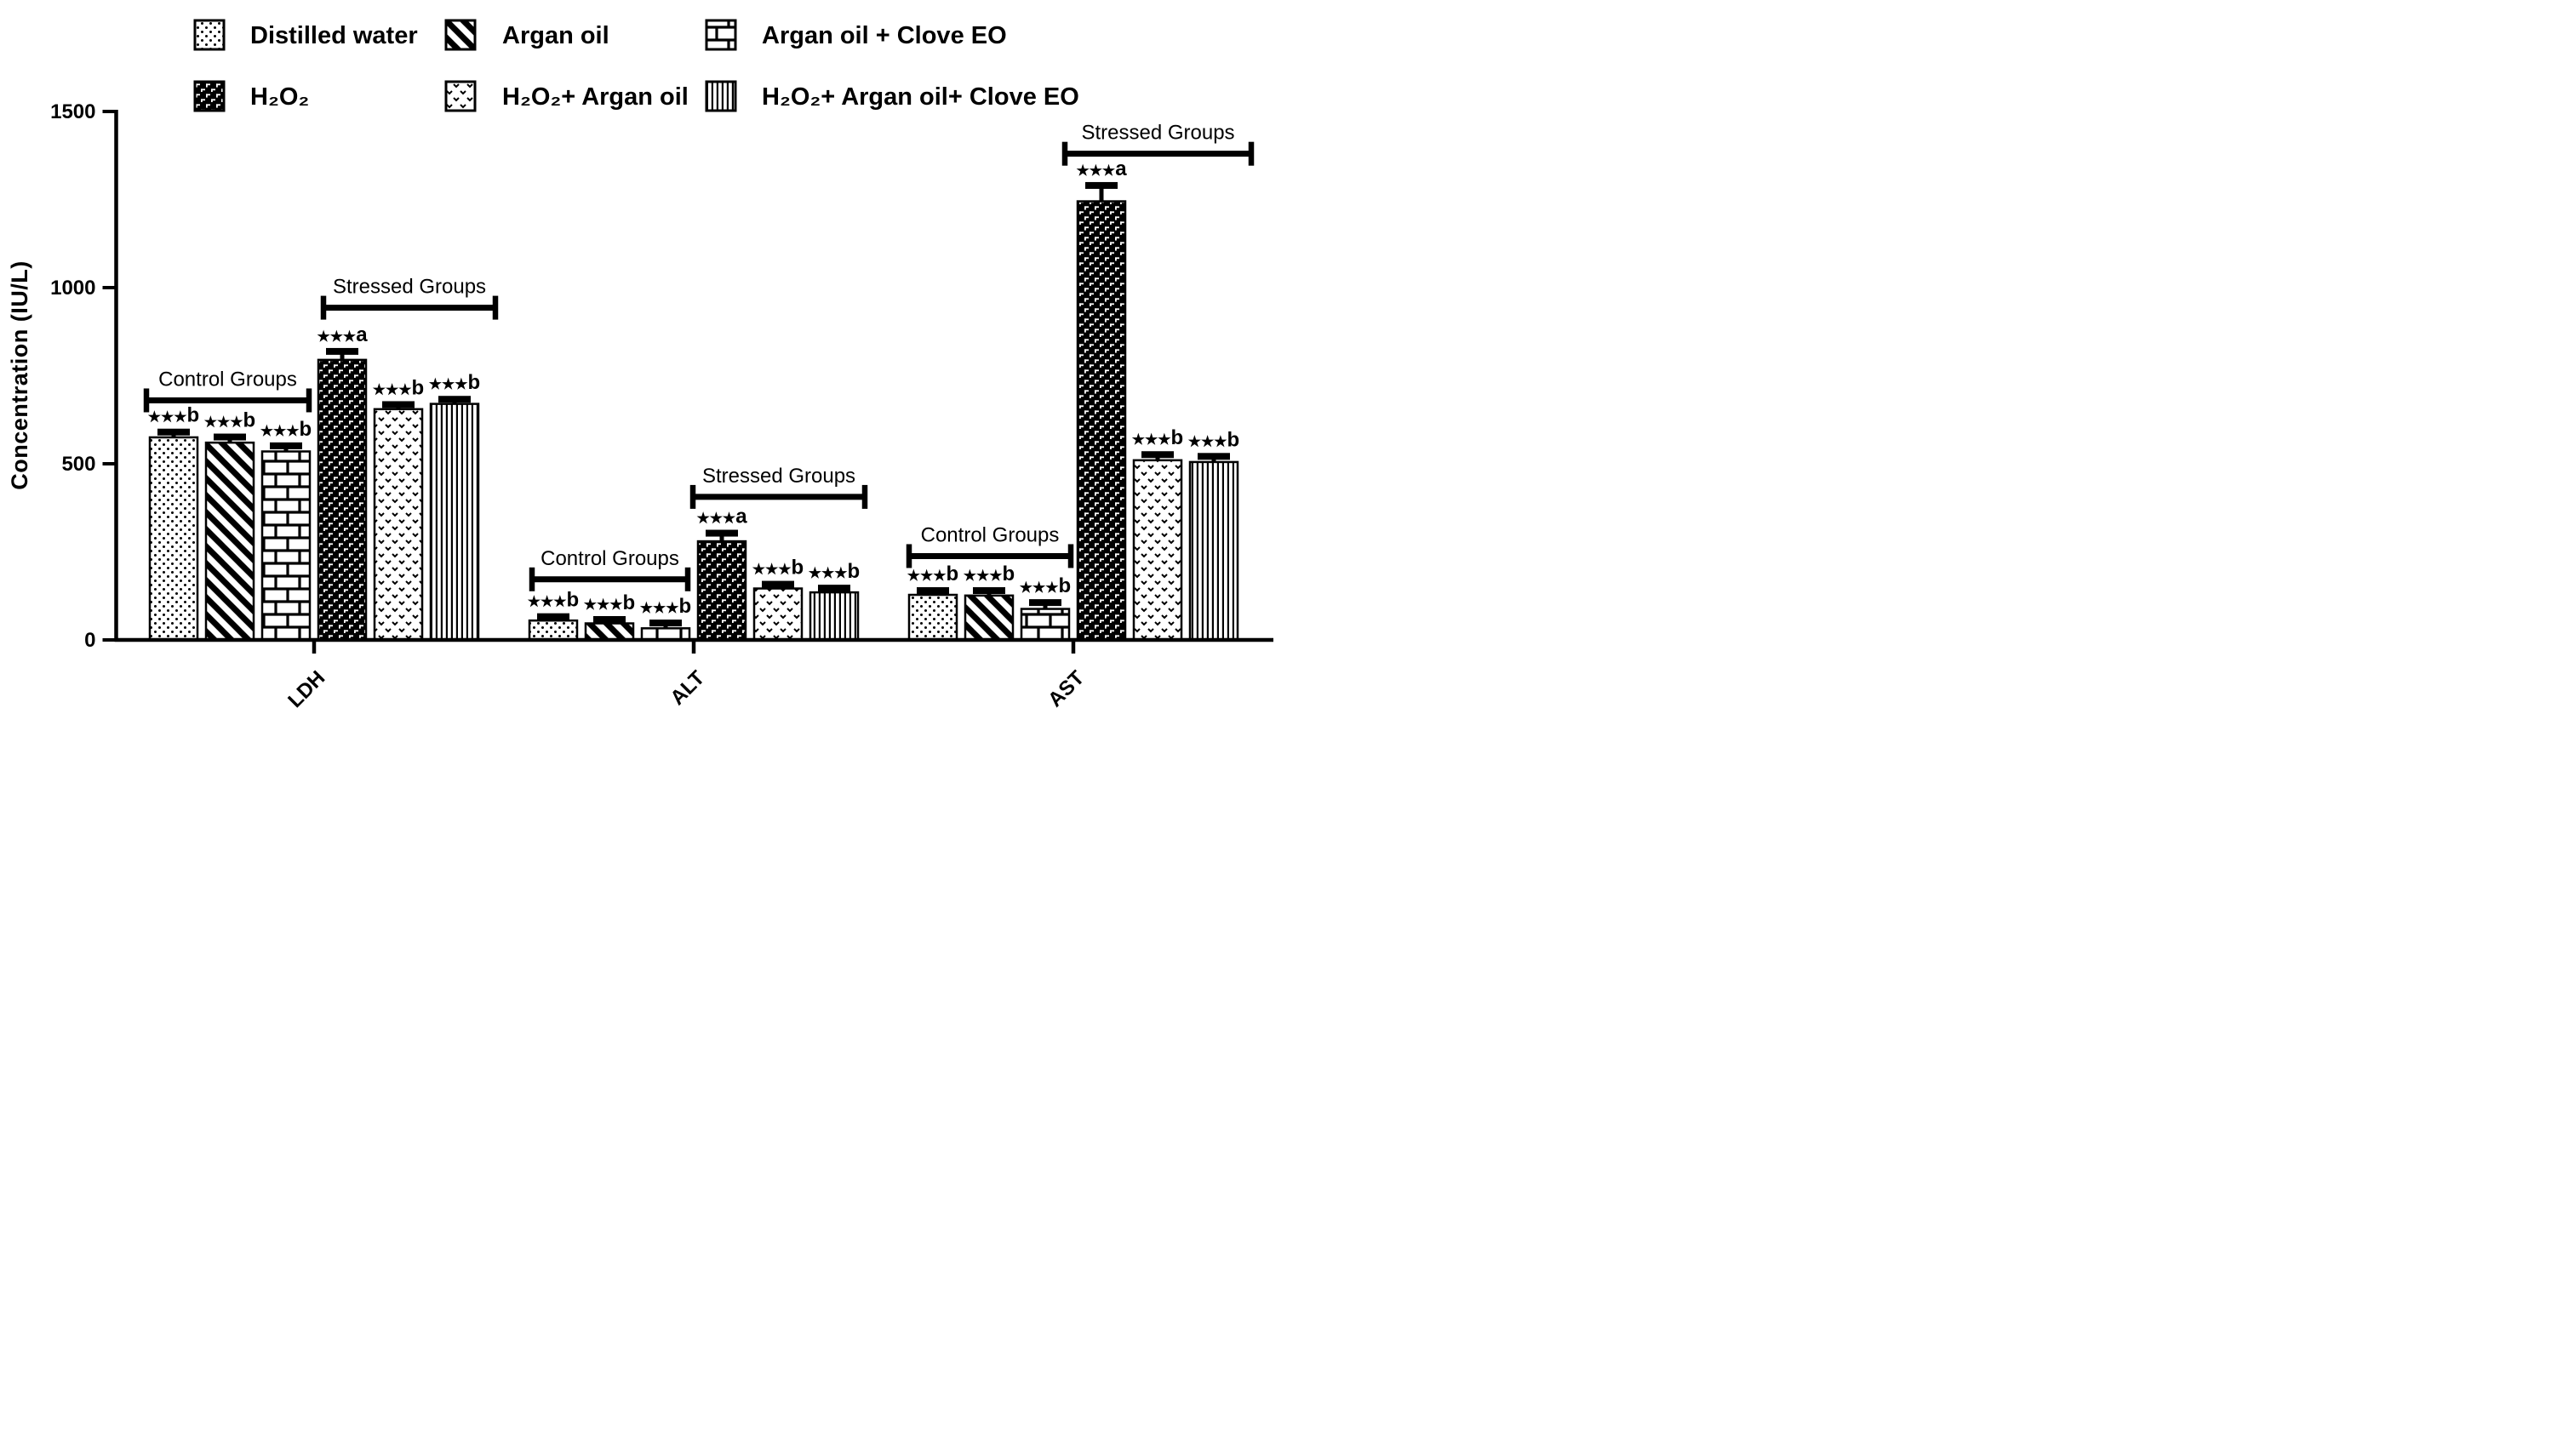 The width and height of the screenshot is (2574, 1456). Describe the element at coordinates (173, 539) in the screenshot. I see `bar-LDH-dots` at that location.